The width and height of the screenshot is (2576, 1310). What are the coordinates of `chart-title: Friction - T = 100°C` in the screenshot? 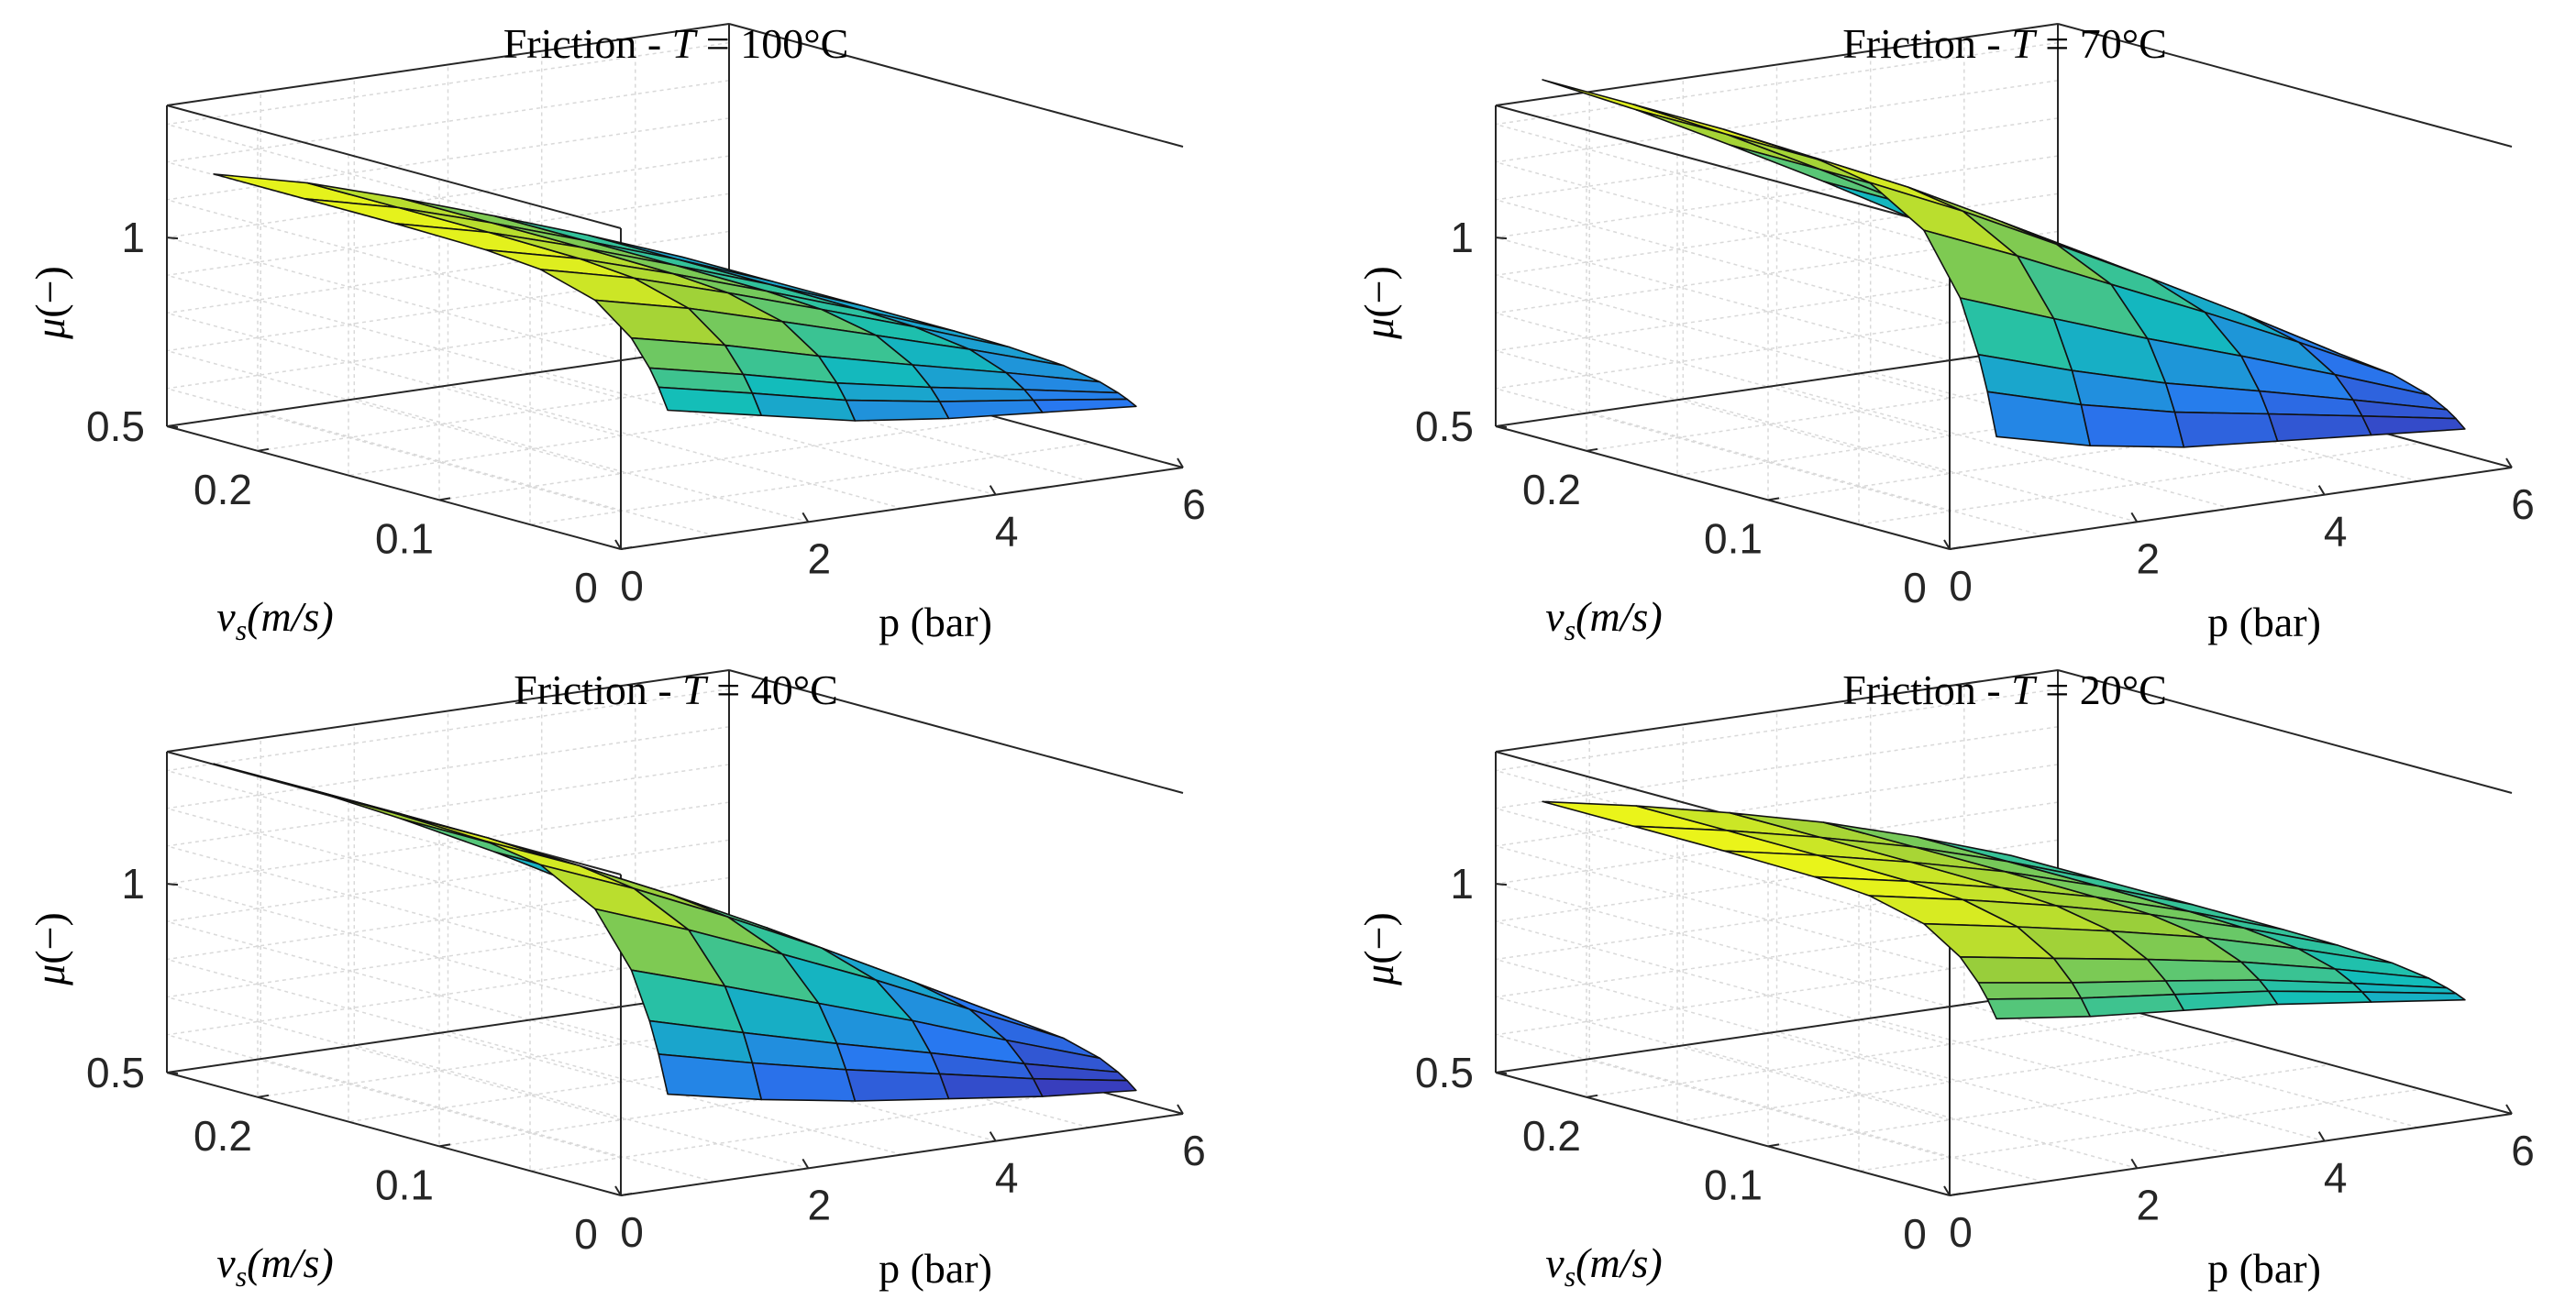 It's located at (676, 43).